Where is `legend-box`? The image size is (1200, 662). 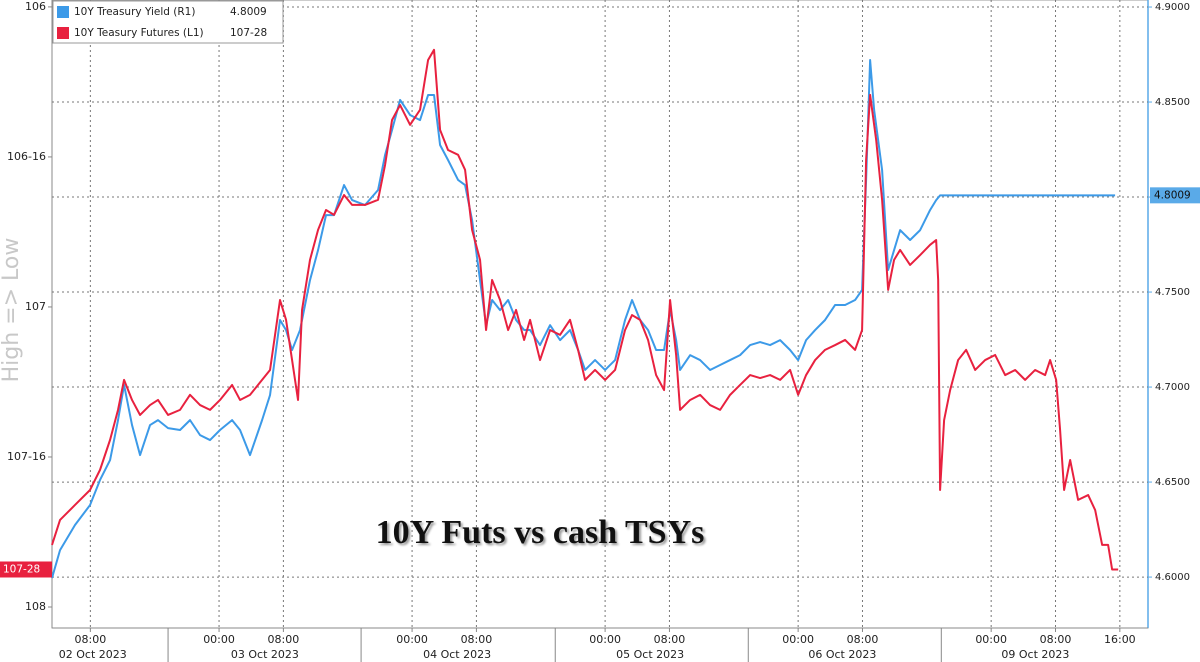
legend-box is located at coordinates (168, 22).